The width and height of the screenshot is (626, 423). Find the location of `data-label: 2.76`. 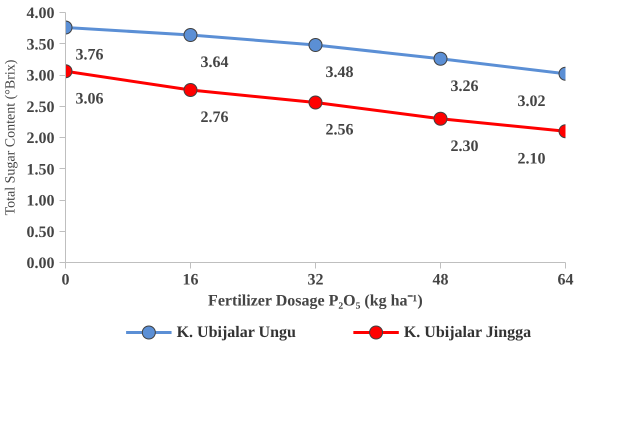

data-label: 2.76 is located at coordinates (214, 117).